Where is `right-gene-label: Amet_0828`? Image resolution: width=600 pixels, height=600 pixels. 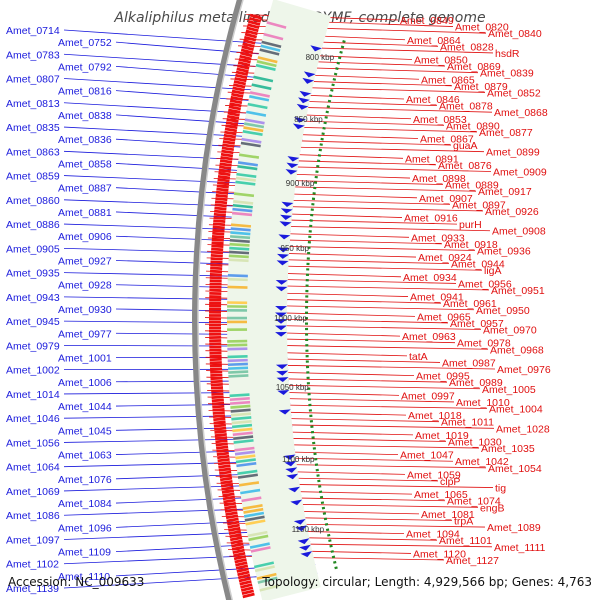 right-gene-label: Amet_0828 is located at coordinates (467, 47).